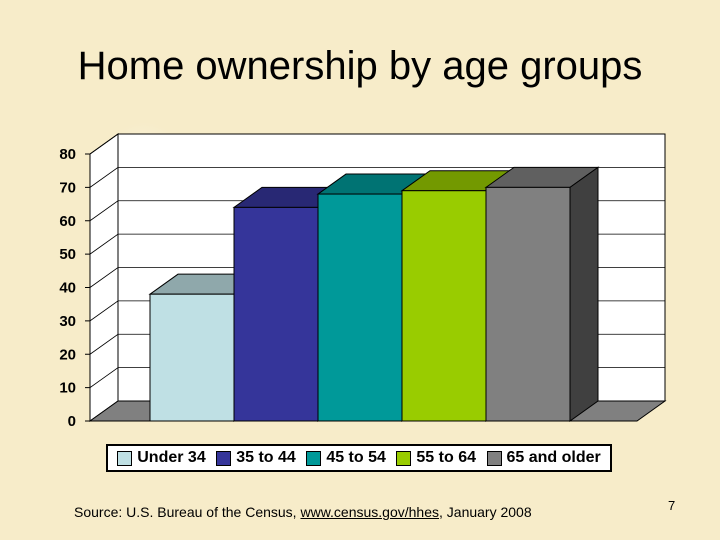  What do you see at coordinates (584, 294) in the screenshot?
I see `bar-side` at bounding box center [584, 294].